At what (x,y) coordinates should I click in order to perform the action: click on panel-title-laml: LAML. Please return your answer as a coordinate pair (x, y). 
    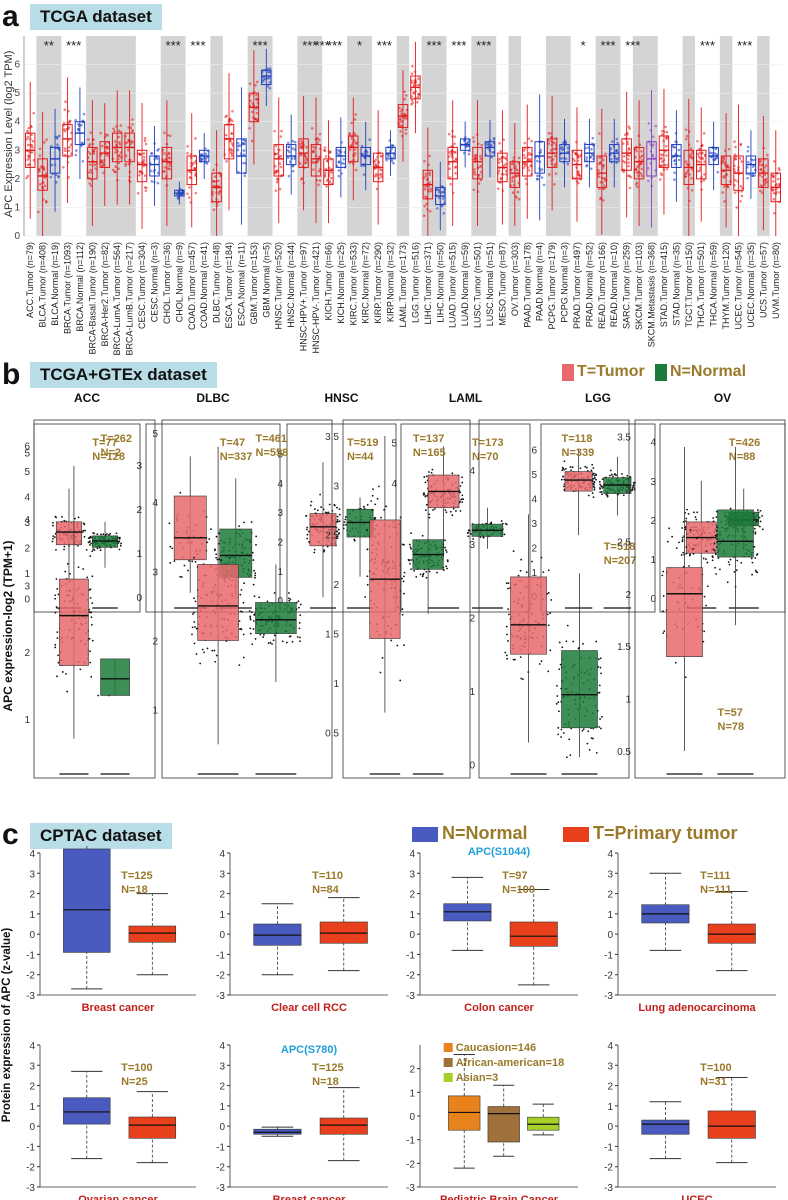
    Looking at the image, I should click on (465, 398).